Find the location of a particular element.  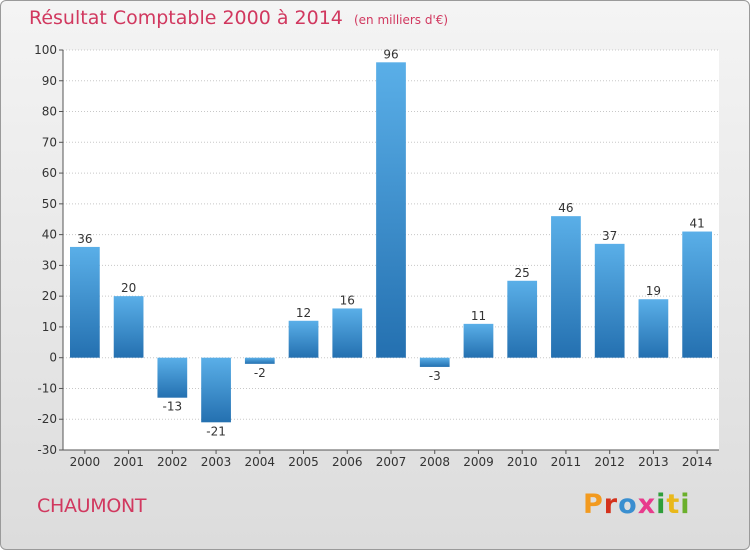

logo-letter: o is located at coordinates (628, 504).